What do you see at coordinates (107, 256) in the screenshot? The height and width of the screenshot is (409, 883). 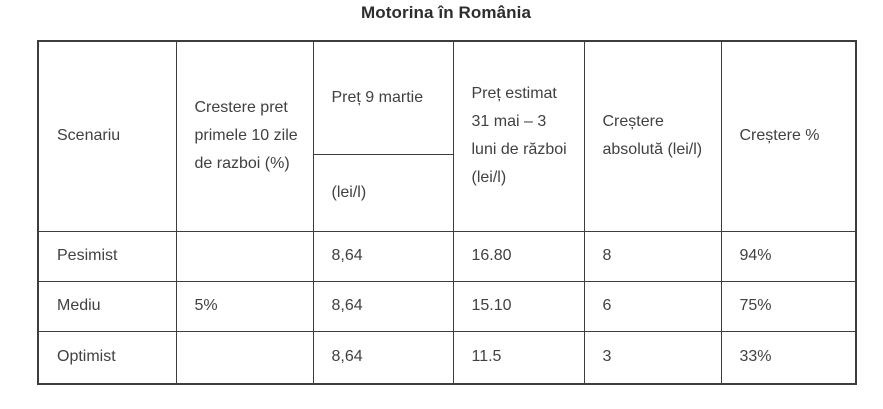 I see `cell-scenario: Pesimist` at bounding box center [107, 256].